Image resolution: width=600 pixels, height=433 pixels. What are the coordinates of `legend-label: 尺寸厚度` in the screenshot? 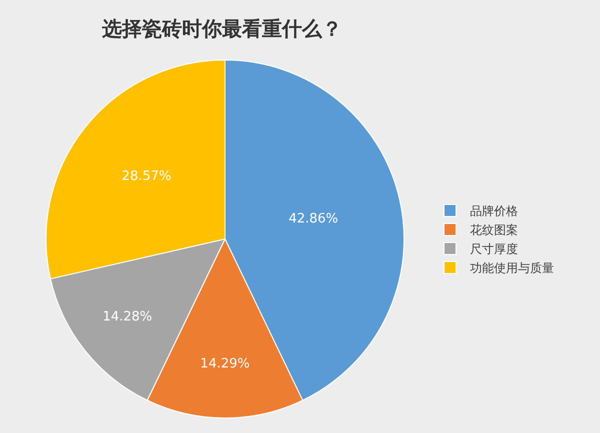 It's located at (494, 249).